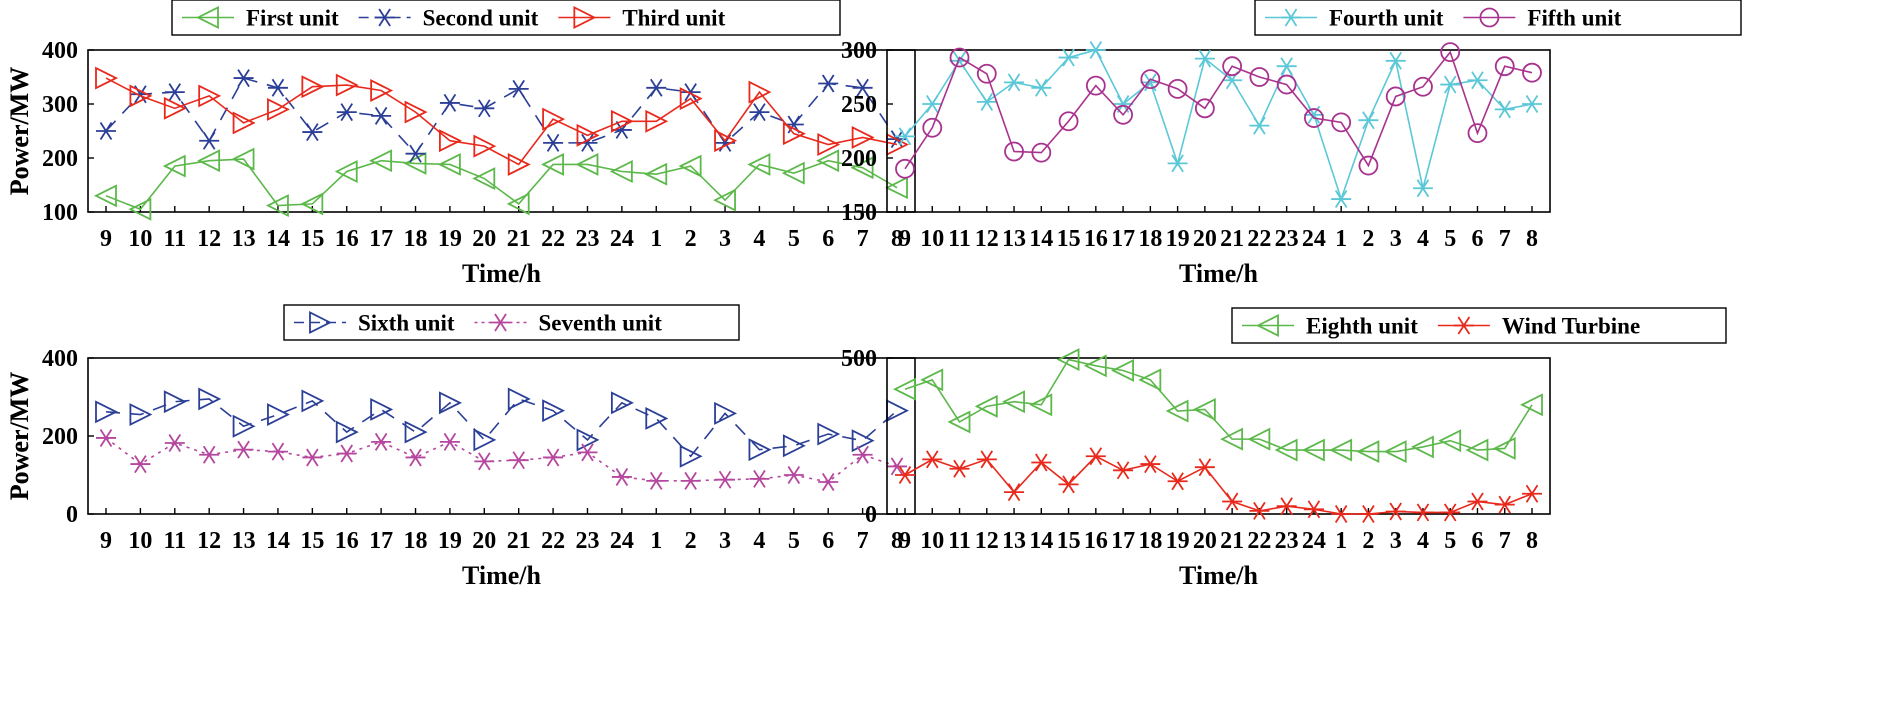 The height and width of the screenshot is (708, 1900). I want to click on x-tick-label: 20, so click(1205, 541).